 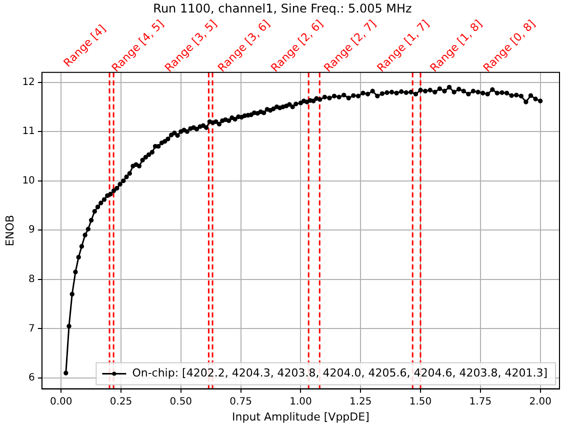 What do you see at coordinates (181, 402) in the screenshot?
I see `x-tick-label: 0.50` at bounding box center [181, 402].